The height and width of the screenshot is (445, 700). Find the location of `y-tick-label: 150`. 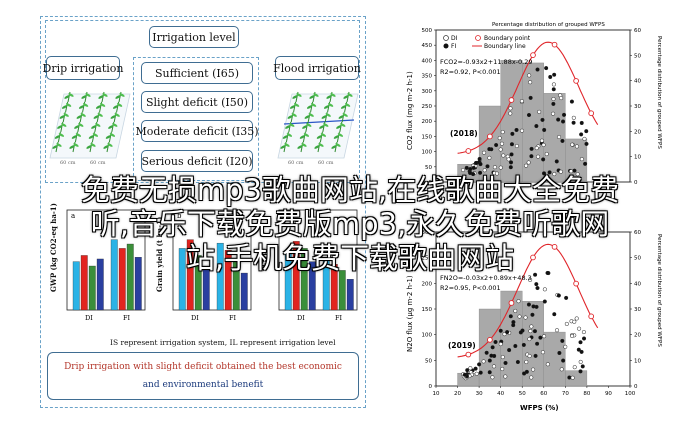

y-tick-label: 150 is located at coordinates (427, 137).